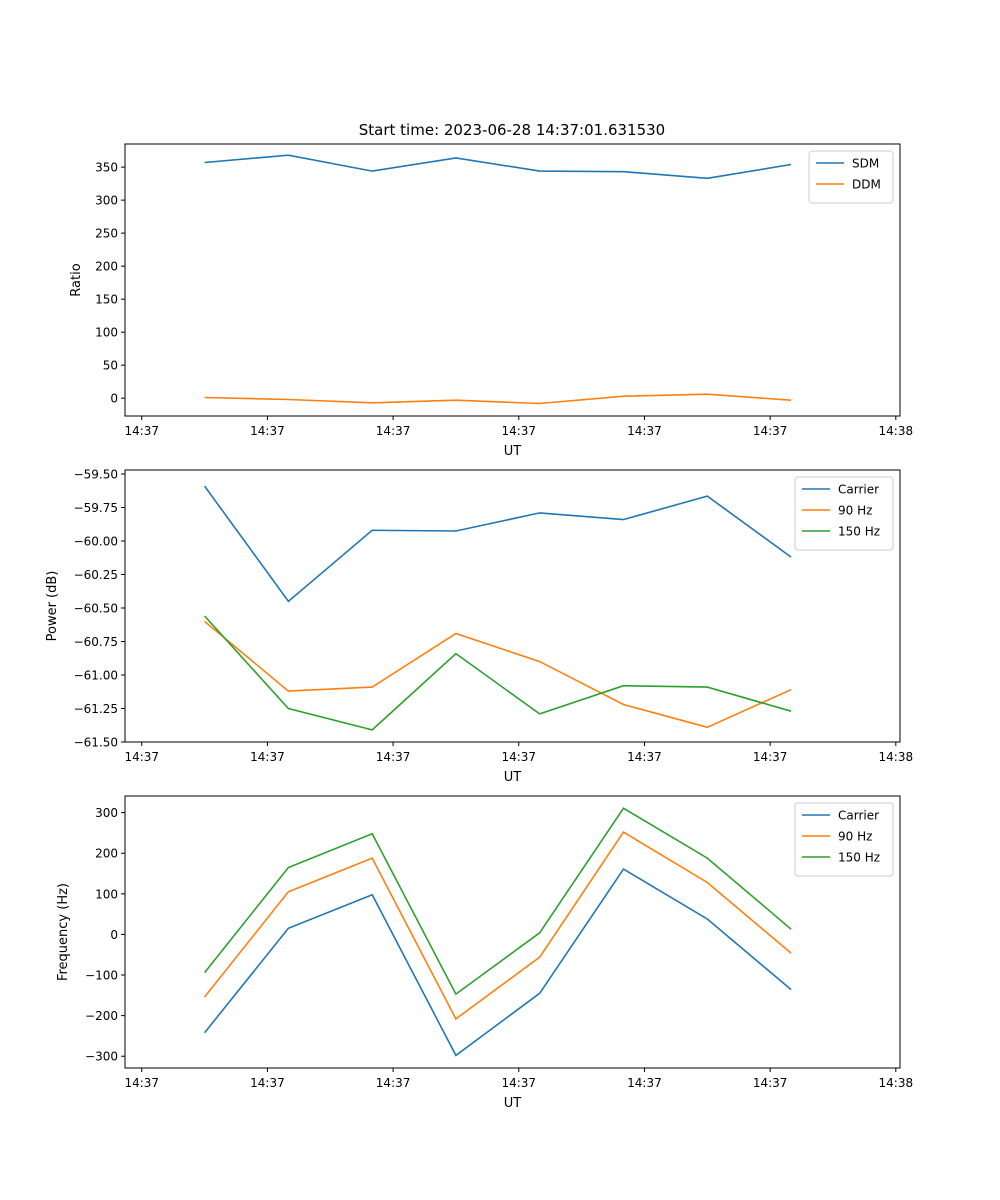 The height and width of the screenshot is (1200, 1000). Describe the element at coordinates (101, 1057) in the screenshot. I see `y-tick-label: −300` at that location.